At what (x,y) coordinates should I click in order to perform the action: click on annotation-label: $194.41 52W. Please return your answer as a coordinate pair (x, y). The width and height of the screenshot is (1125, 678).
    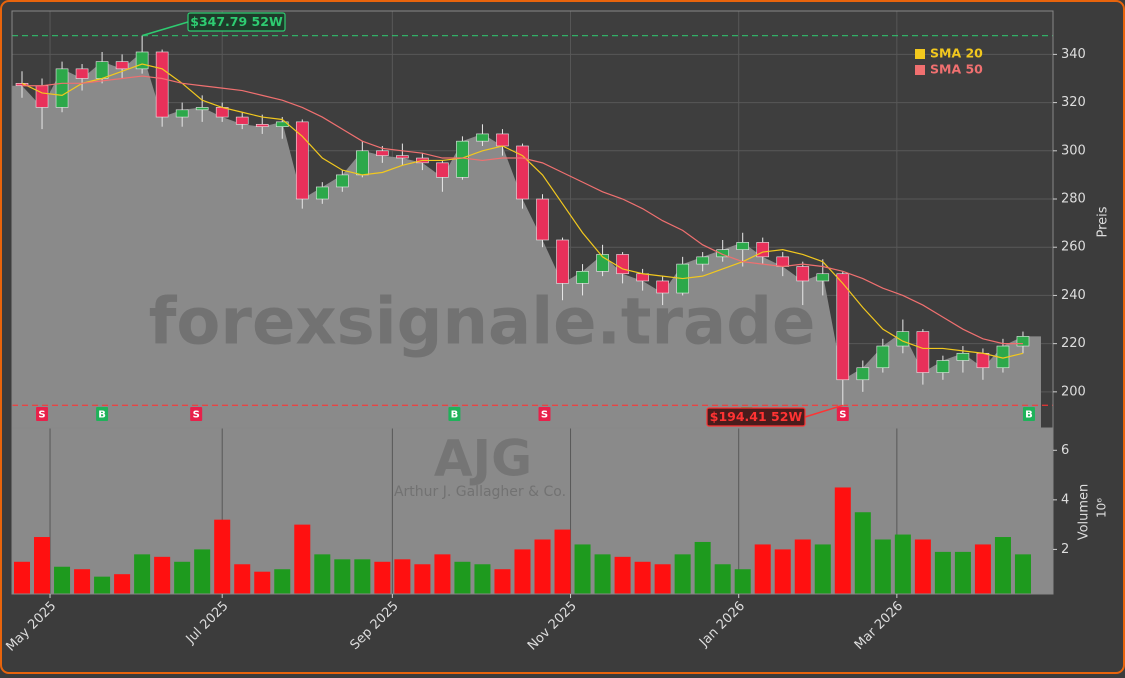
    Looking at the image, I should click on (756, 416).